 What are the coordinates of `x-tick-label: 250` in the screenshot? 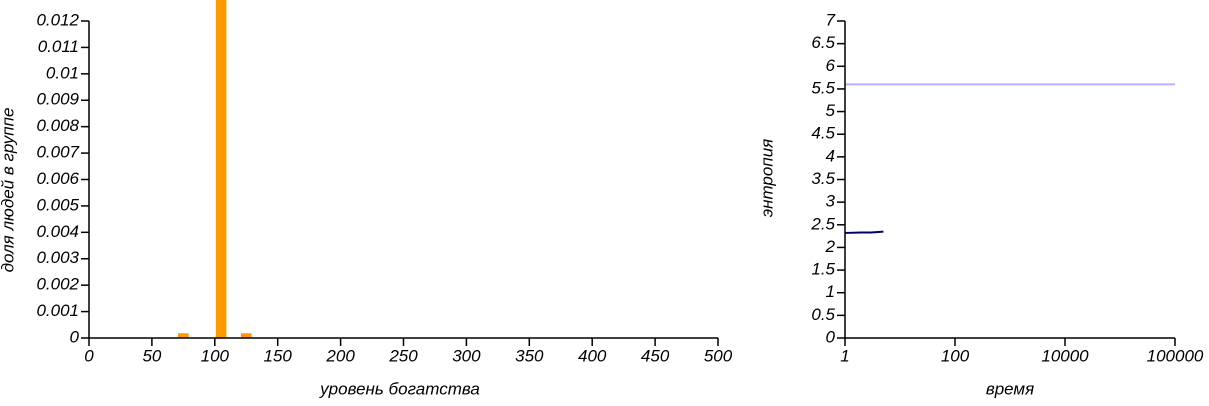 It's located at (403, 355).